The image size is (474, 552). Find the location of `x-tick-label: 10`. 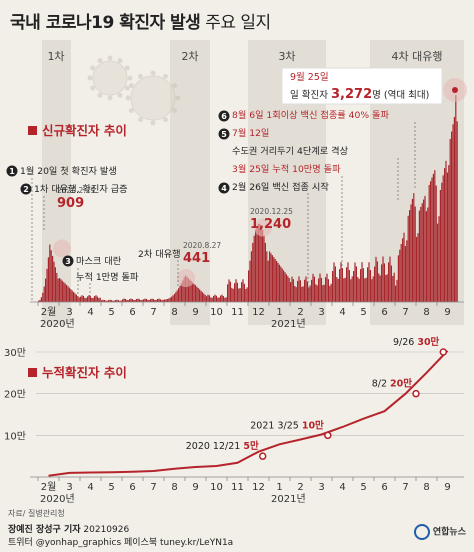

x-tick-label: 10 is located at coordinates (216, 487).